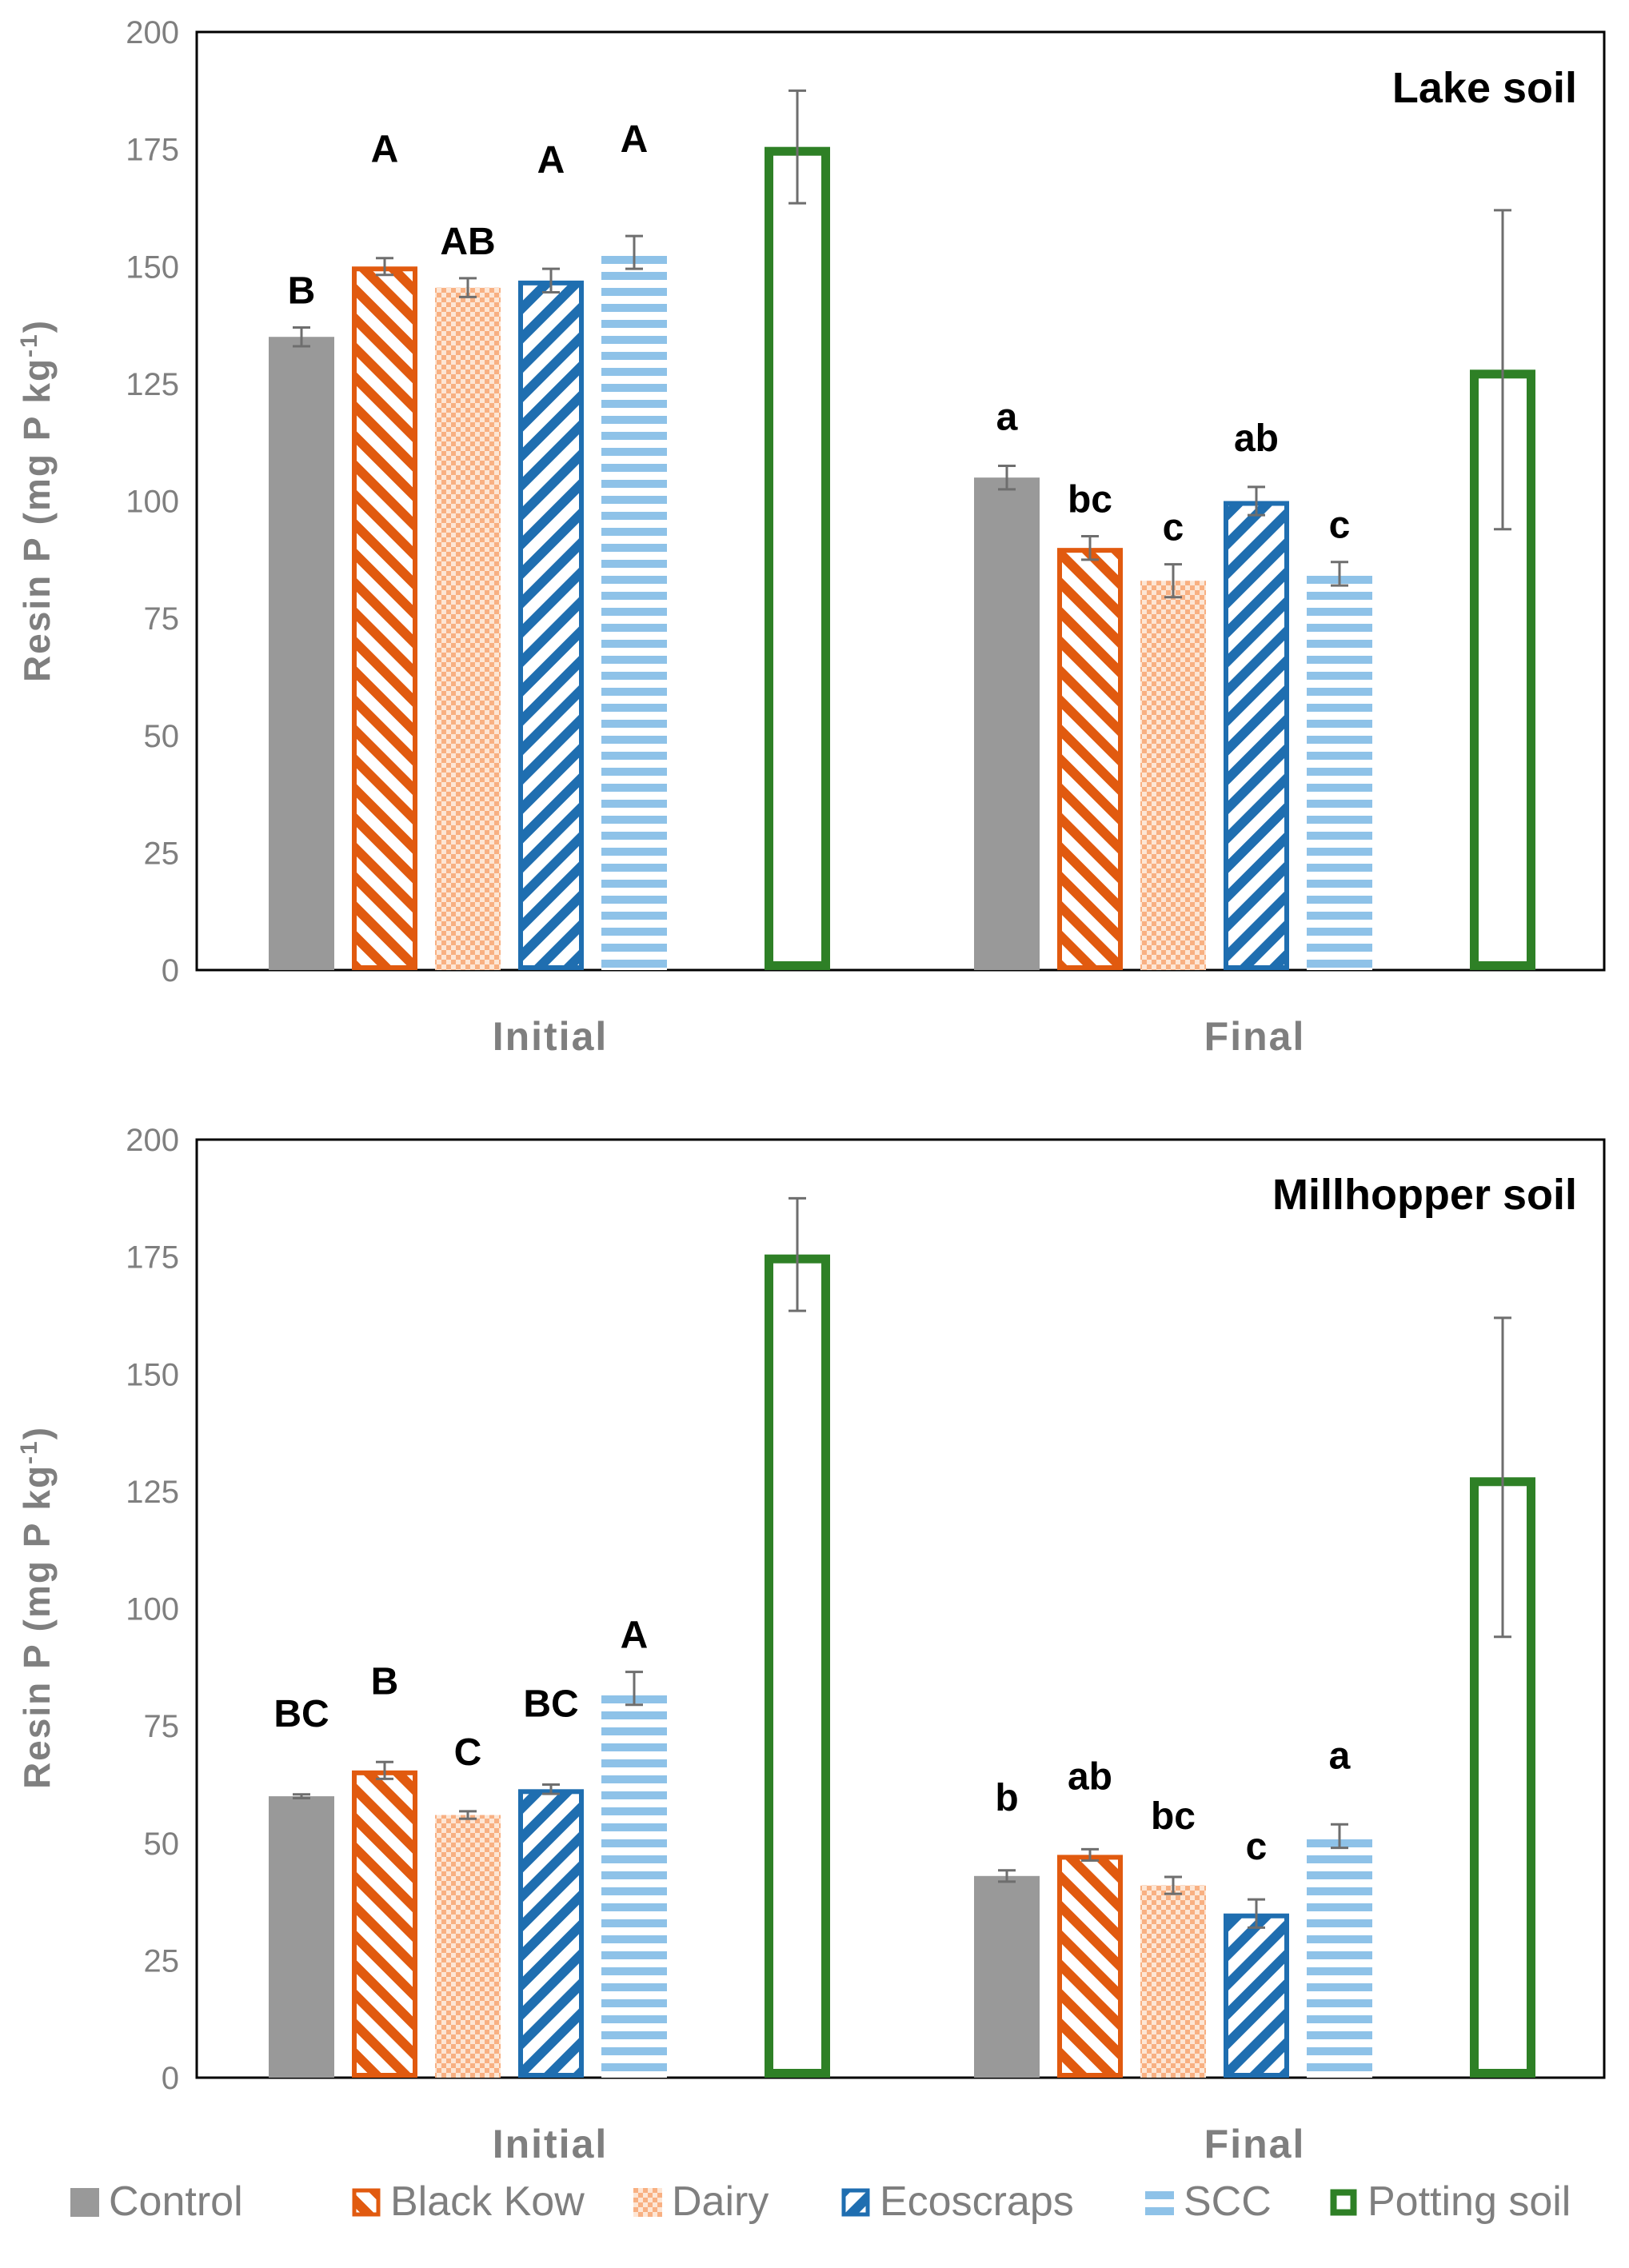 This screenshot has height=2268, width=1629. Describe the element at coordinates (85, 2202) in the screenshot. I see `legend-swatch-control` at that location.